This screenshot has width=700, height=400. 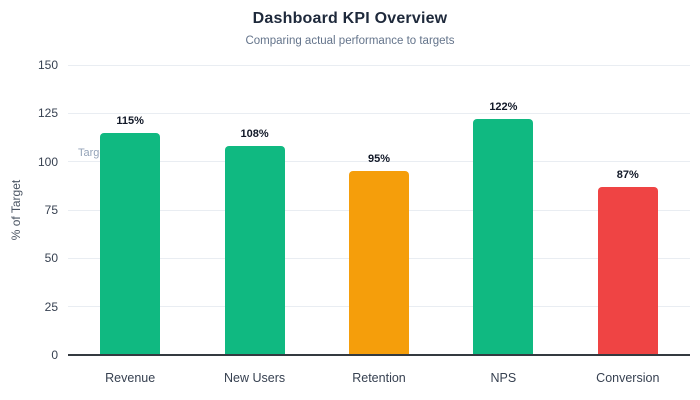 What do you see at coordinates (51, 210) in the screenshot?
I see `y-tick-label: 75` at bounding box center [51, 210].